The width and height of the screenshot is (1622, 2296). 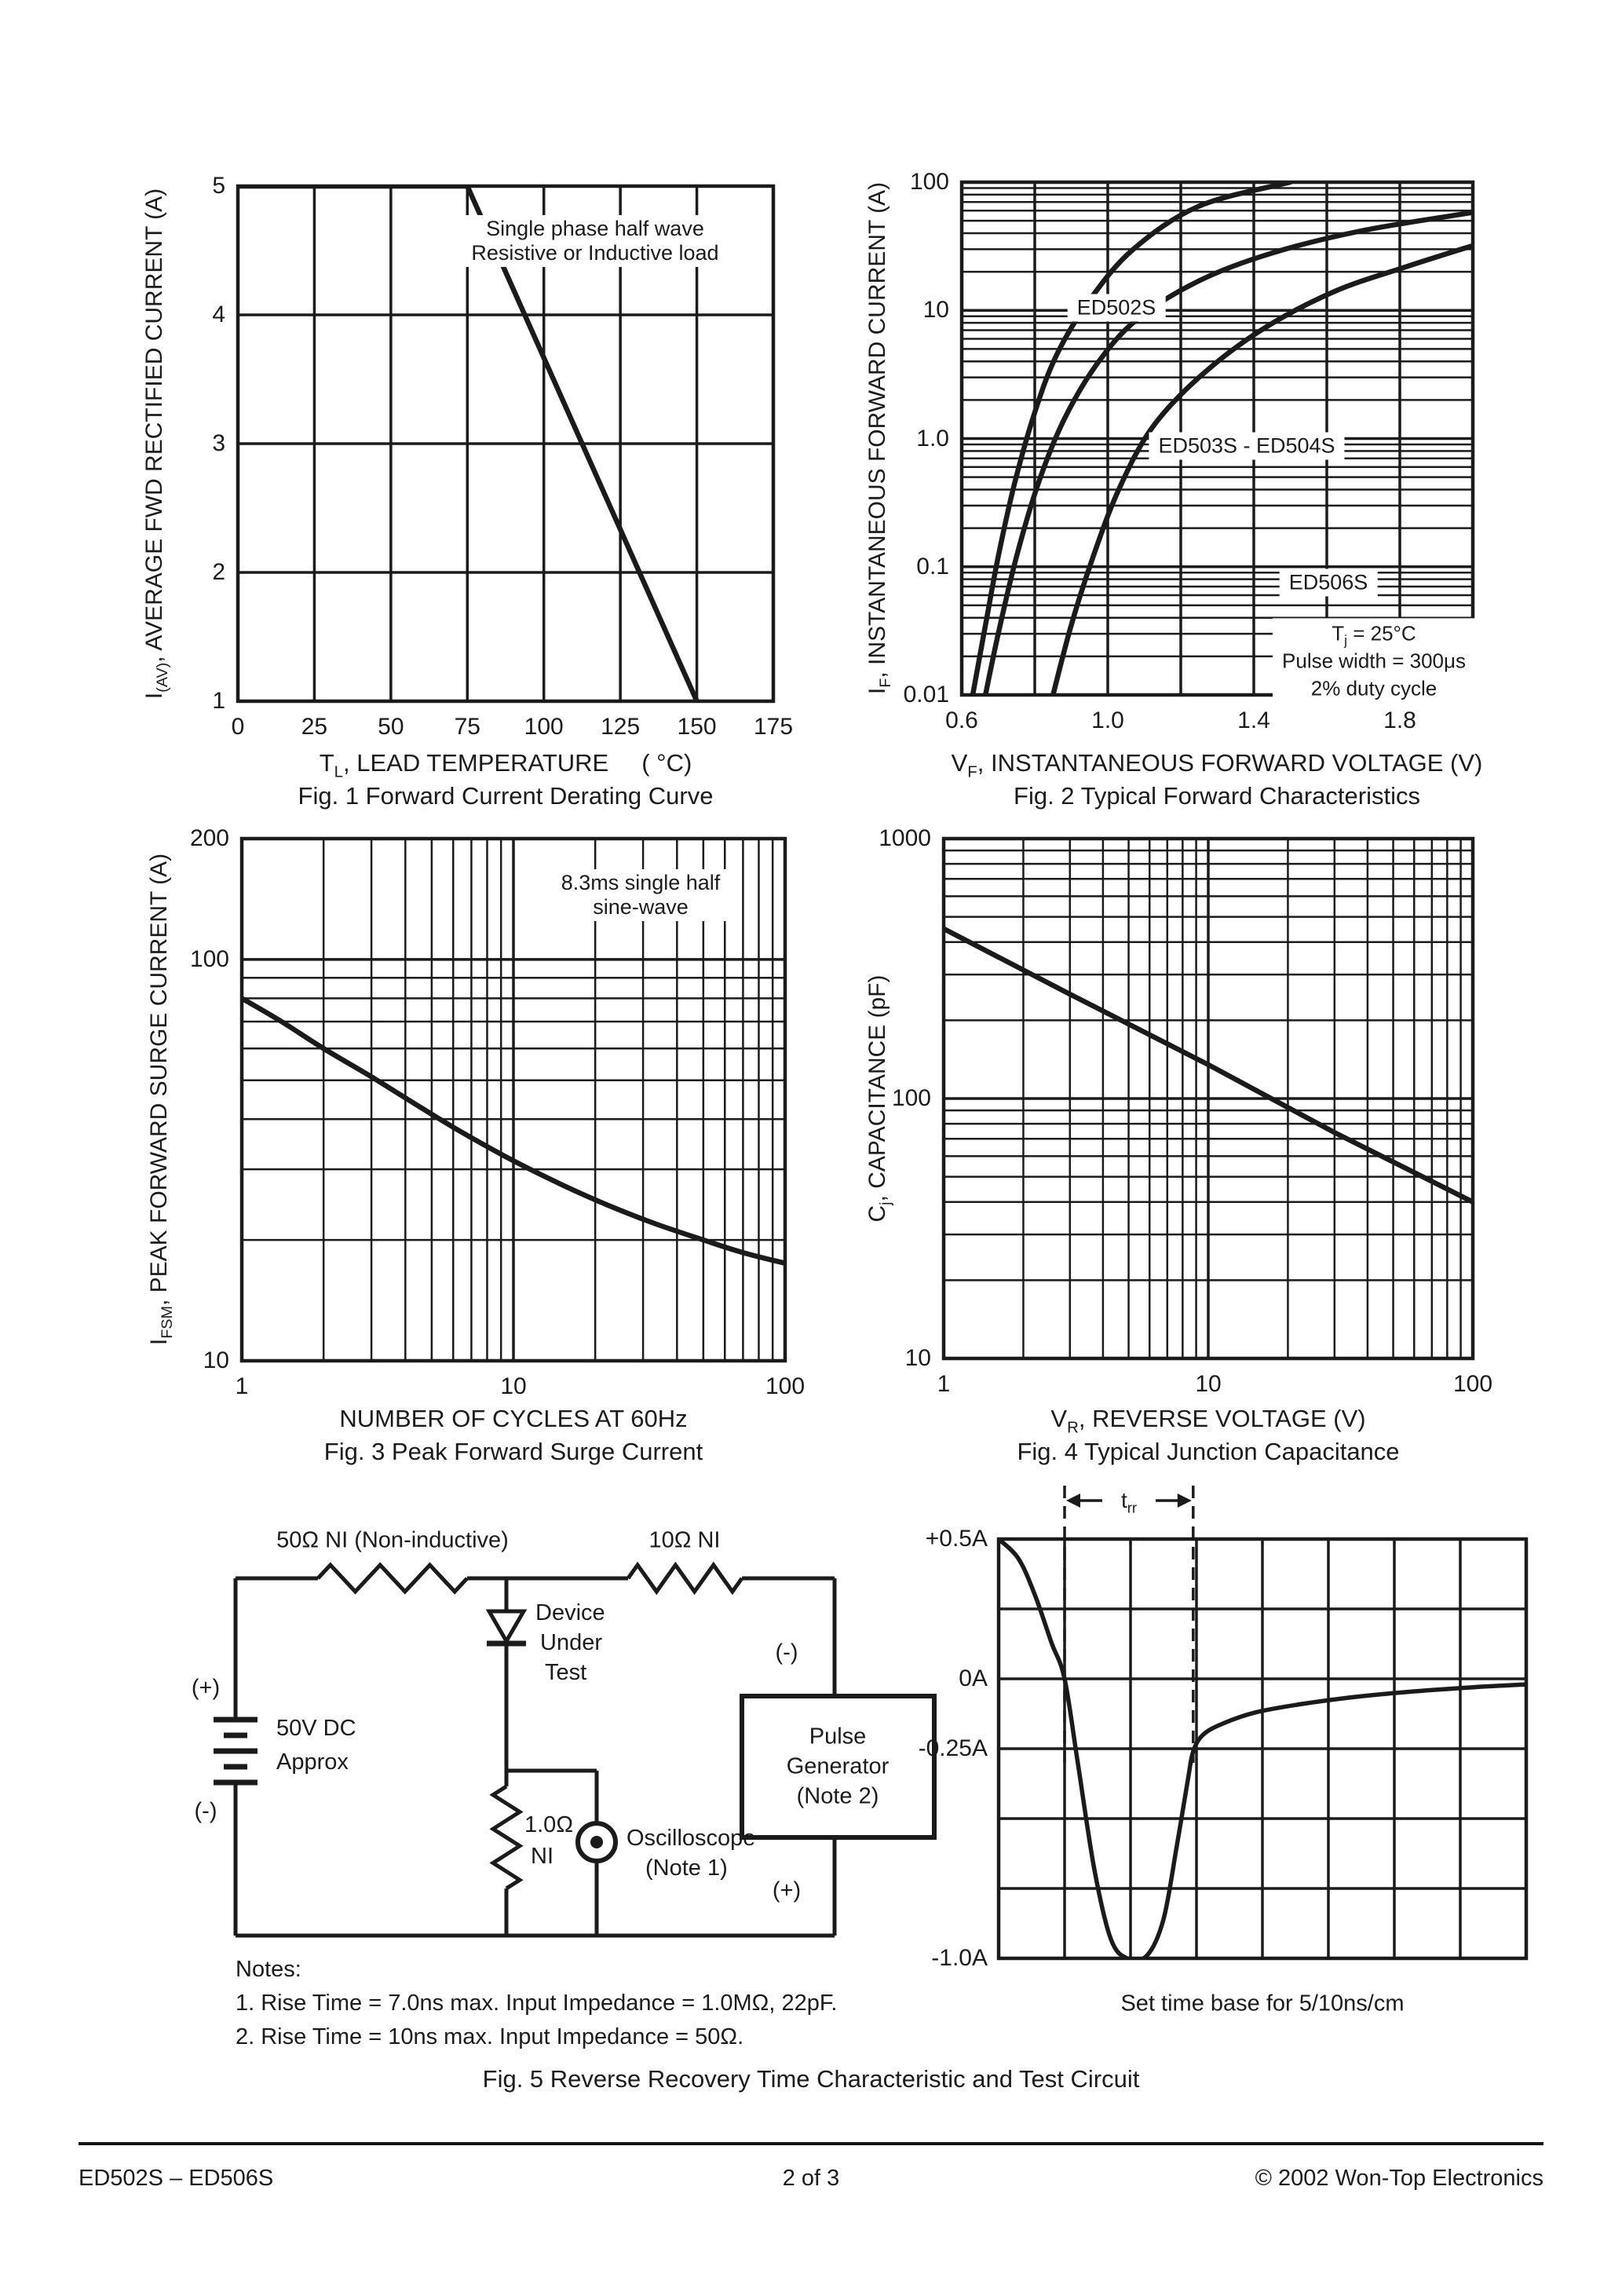 I want to click on fig4-y-axis-title: Cj, CAPACITANCE (pF), so click(x=879, y=1099).